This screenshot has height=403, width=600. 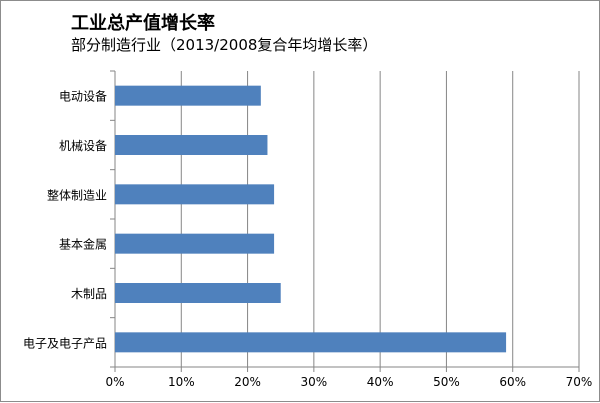 What do you see at coordinates (89, 294) in the screenshot?
I see `category-label: 木制品` at bounding box center [89, 294].